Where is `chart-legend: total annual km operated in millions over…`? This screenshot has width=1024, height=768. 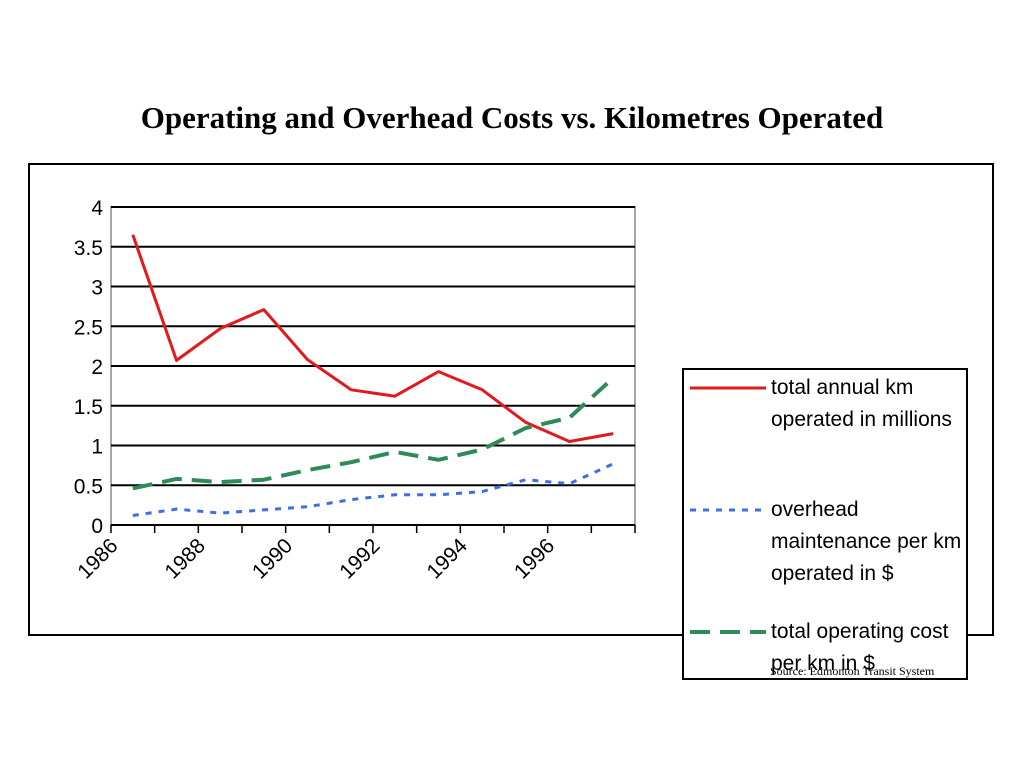
chart-legend: total annual km operated in millions over… is located at coordinates (825, 524).